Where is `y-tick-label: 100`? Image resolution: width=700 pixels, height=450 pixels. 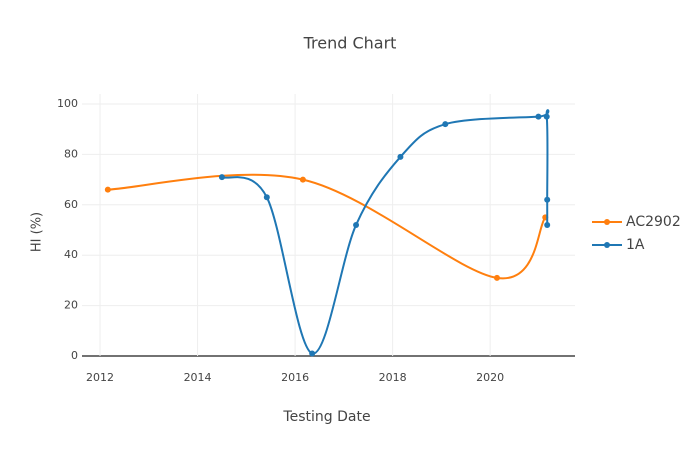
y-tick-label: 100 is located at coordinates (67, 103).